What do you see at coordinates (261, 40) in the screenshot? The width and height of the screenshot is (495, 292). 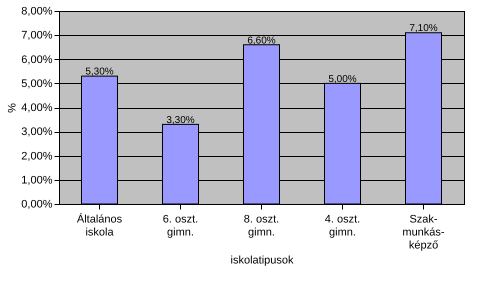 I see `data-label: 6,60%` at bounding box center [261, 40].